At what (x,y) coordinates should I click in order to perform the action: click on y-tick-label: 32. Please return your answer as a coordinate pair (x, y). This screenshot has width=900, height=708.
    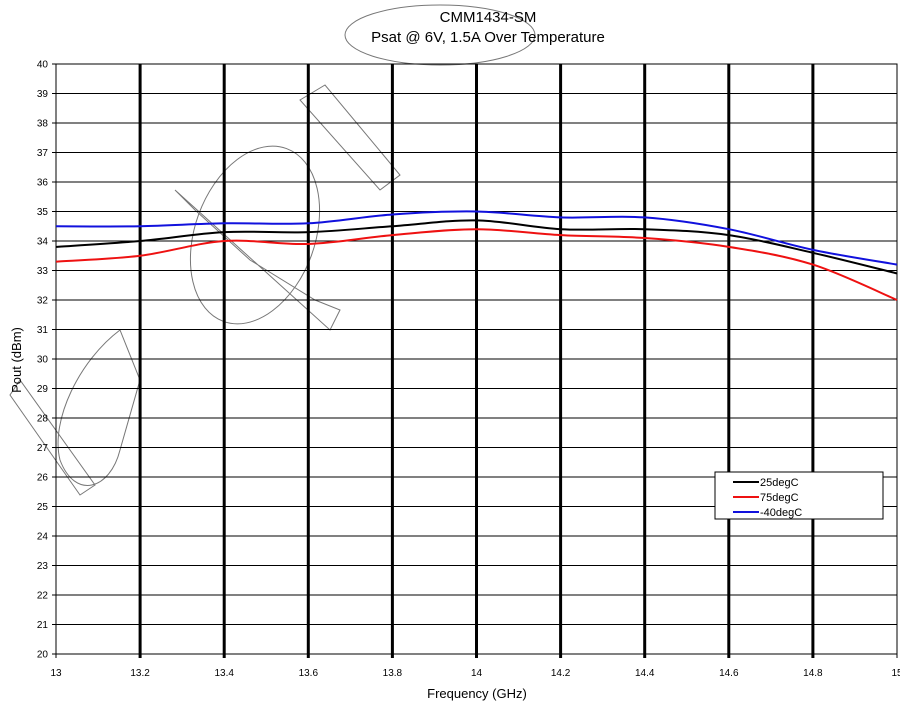
    Looking at the image, I should click on (43, 301).